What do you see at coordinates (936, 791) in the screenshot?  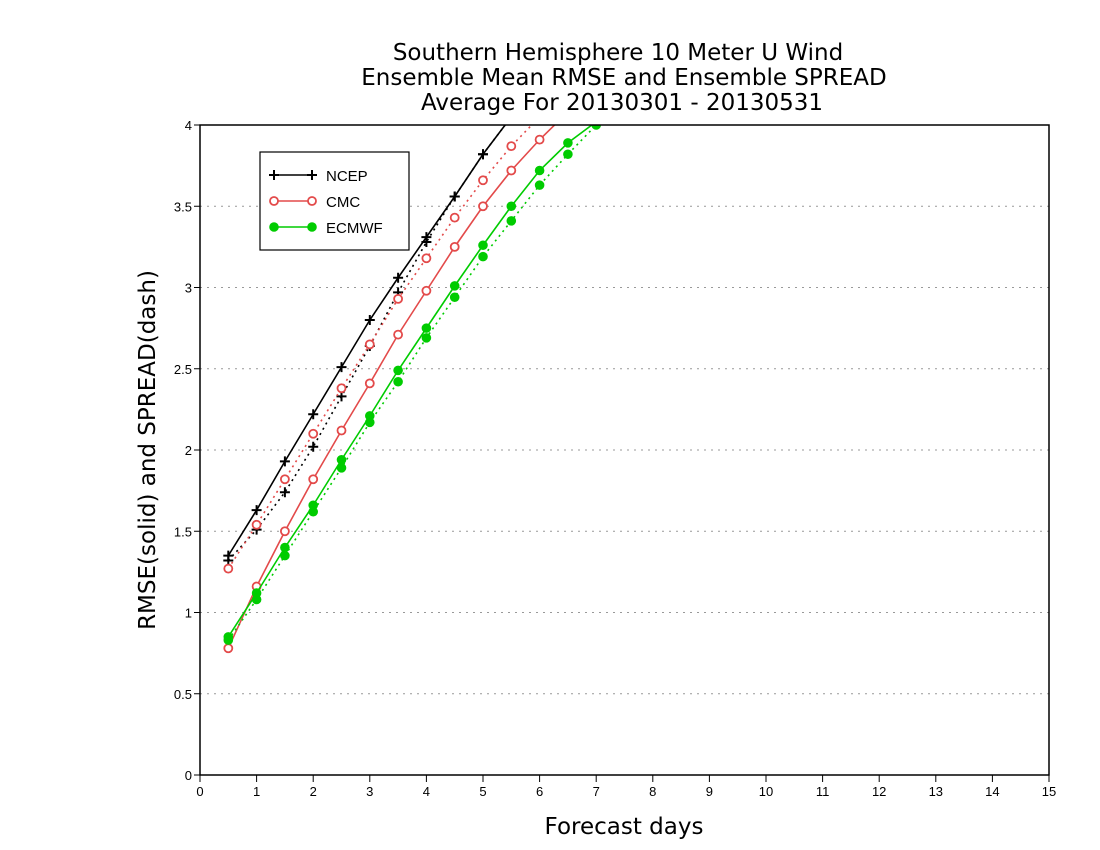 I see `x-tick-label: 13` at bounding box center [936, 791].